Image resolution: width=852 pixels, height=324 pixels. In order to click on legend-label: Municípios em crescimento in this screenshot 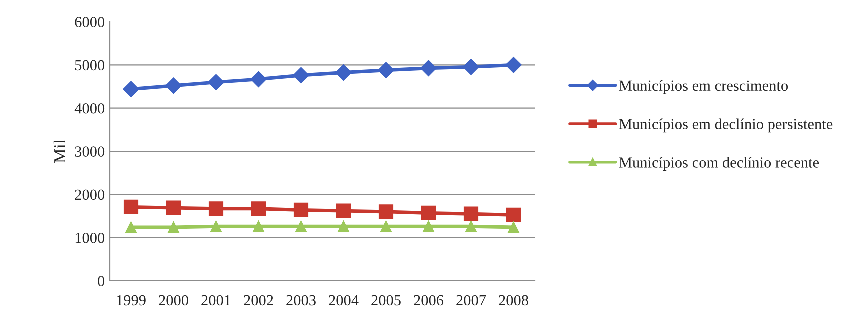, I will do `click(703, 87)`.